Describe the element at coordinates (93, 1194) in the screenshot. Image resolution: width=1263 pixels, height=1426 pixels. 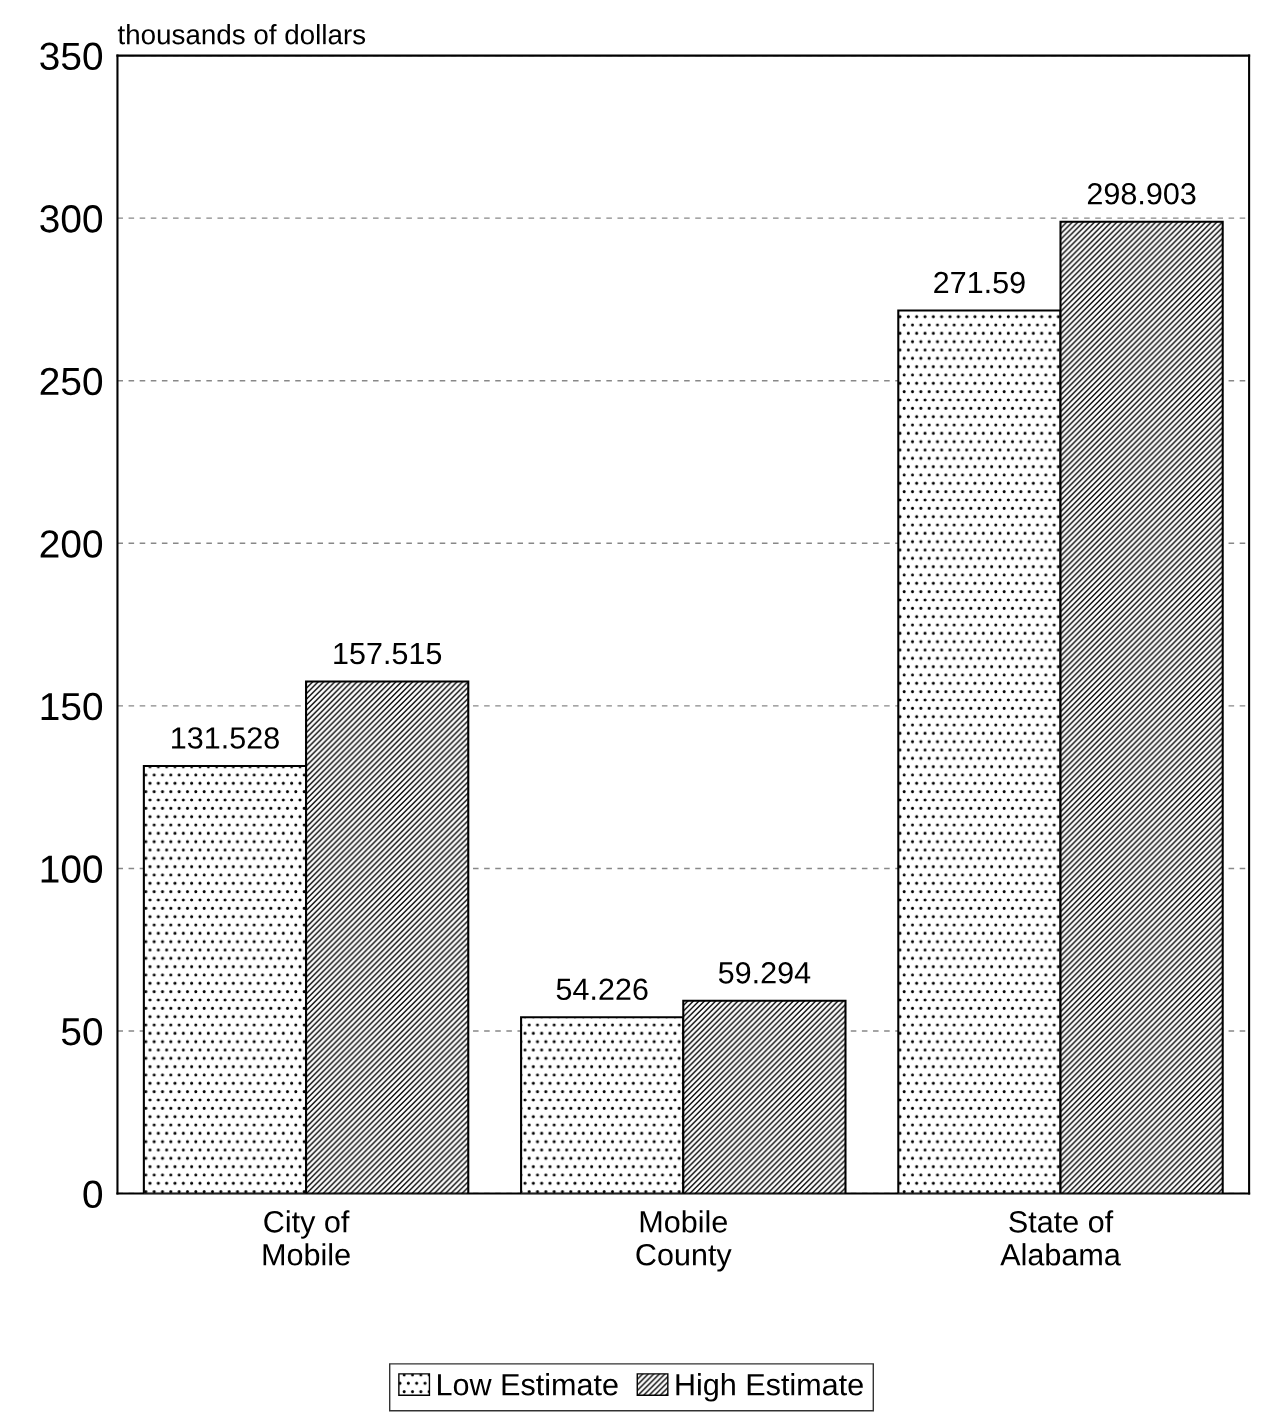
I see `y-tick-label: 0` at that location.